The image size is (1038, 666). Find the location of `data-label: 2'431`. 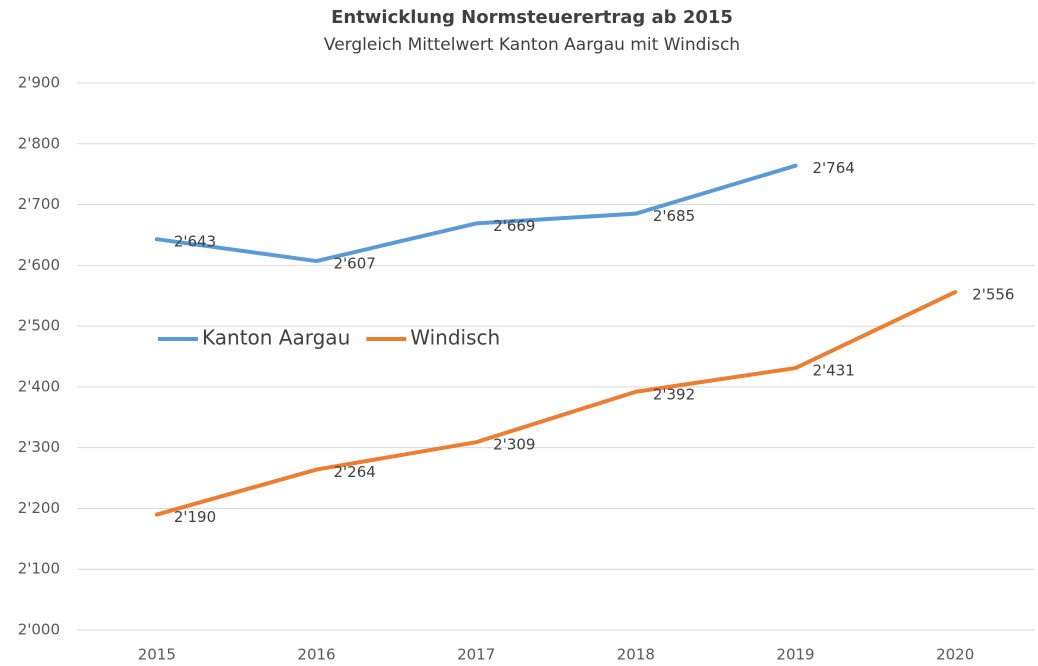

data-label: 2'431 is located at coordinates (834, 371).